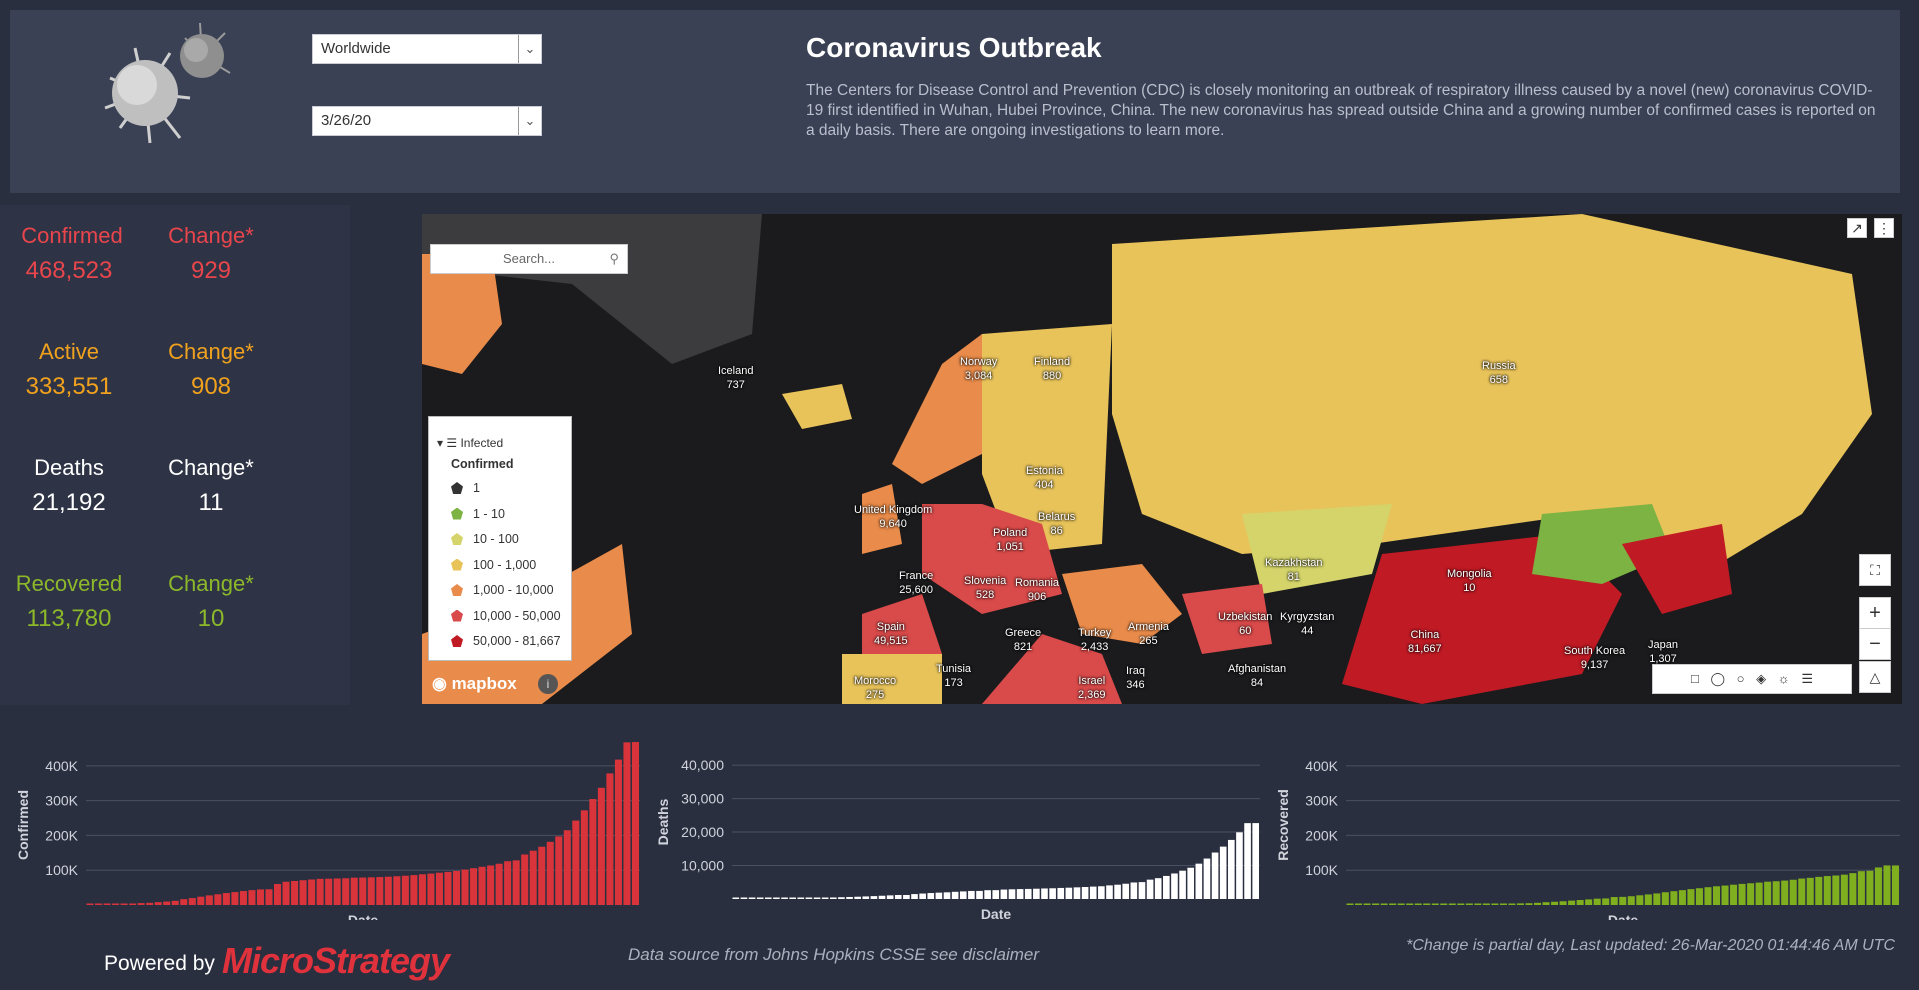  What do you see at coordinates (1875, 677) in the screenshot?
I see `reset-bearing-icon: △` at bounding box center [1875, 677].